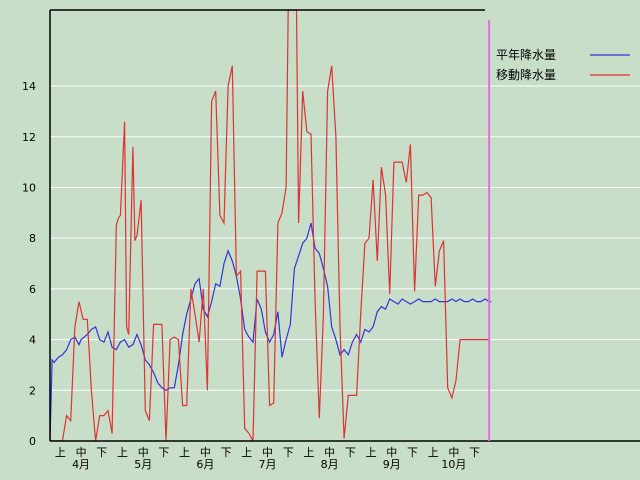 This screenshot has height=480, width=640. I want to click on legend-label: 移動降水量, so click(526, 75).